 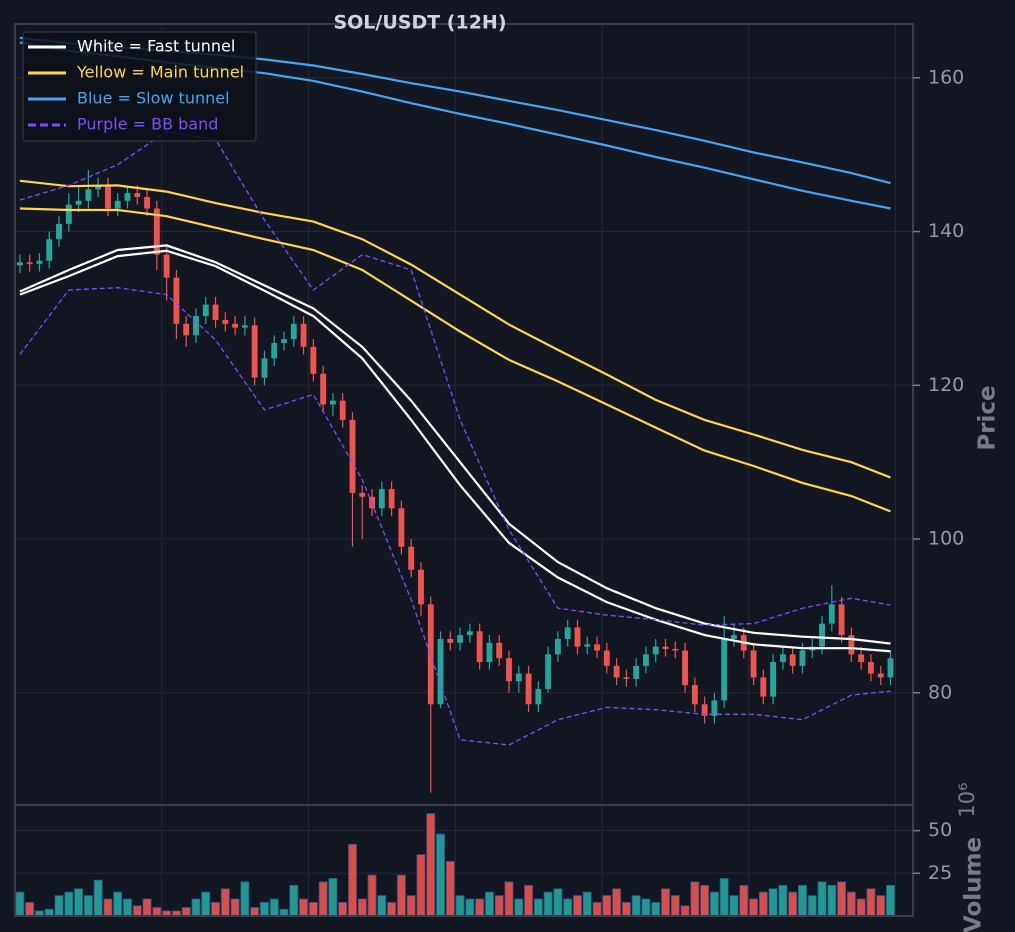 I want to click on legend-label: Yellow = Main tunnel, so click(x=160, y=72).